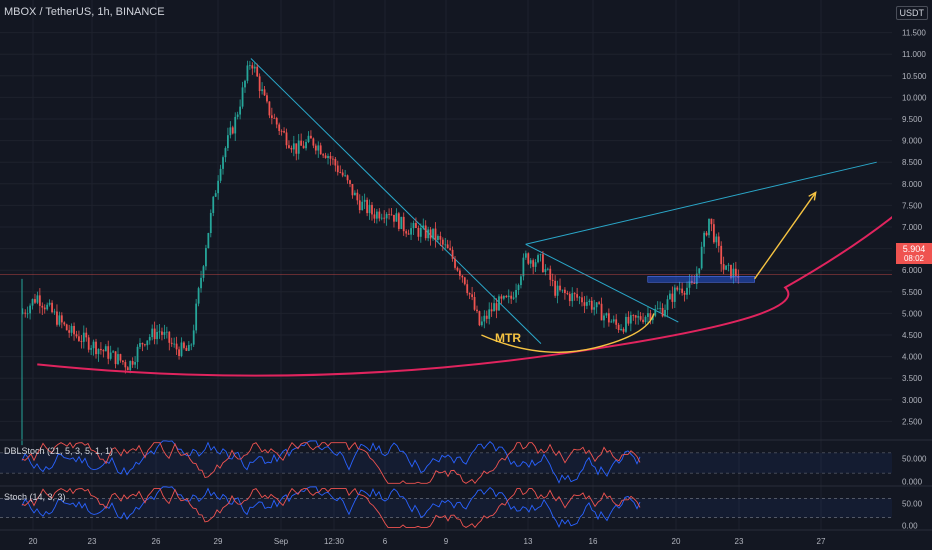 The height and width of the screenshot is (550, 932). Describe the element at coordinates (218, 541) in the screenshot. I see `time-tick-label: 29` at that location.